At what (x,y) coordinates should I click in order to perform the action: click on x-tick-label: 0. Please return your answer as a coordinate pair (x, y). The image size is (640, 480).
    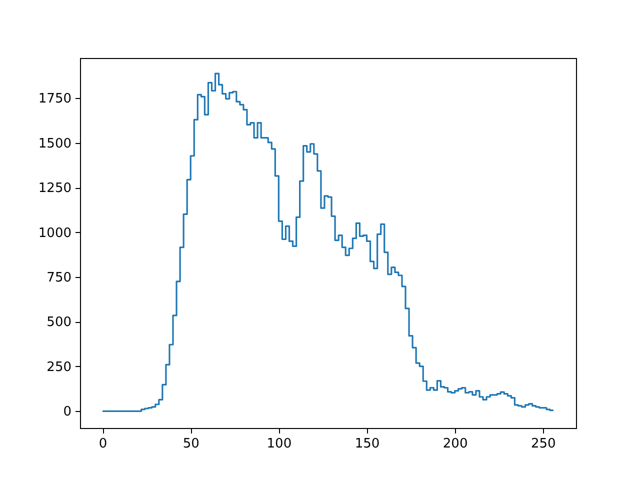
    Looking at the image, I should click on (103, 444).